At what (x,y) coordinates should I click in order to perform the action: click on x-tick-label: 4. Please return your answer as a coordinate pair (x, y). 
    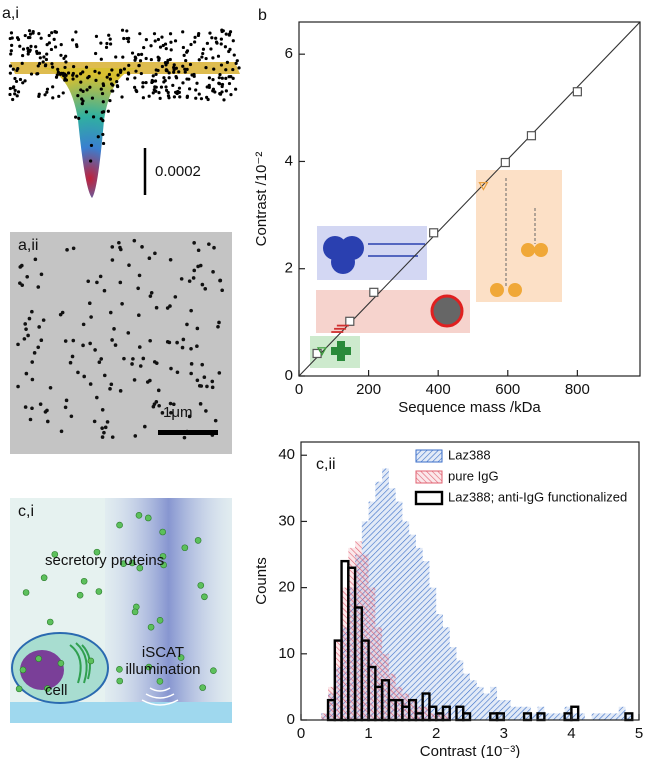
    Looking at the image, I should click on (571, 733).